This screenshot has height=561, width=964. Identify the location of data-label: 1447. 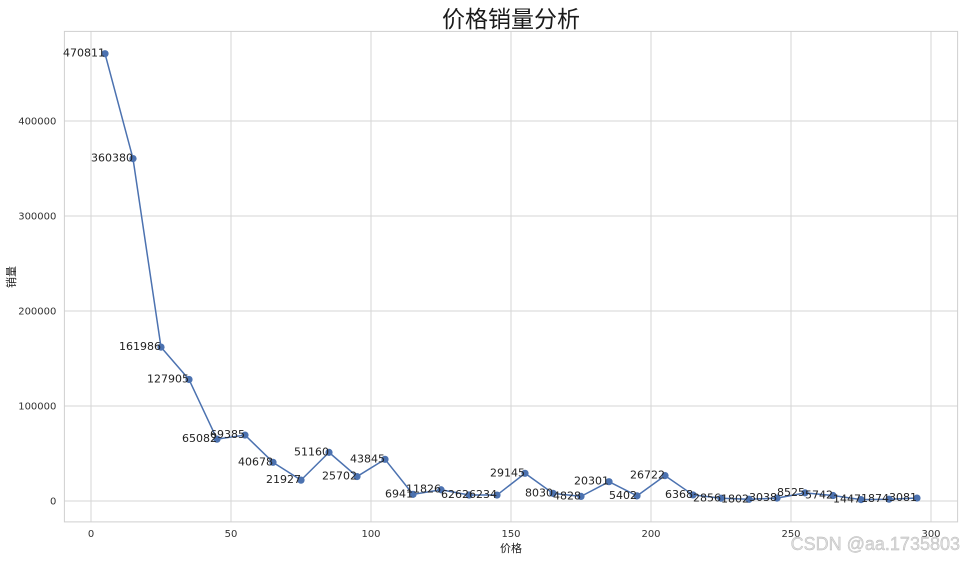
(847, 499).